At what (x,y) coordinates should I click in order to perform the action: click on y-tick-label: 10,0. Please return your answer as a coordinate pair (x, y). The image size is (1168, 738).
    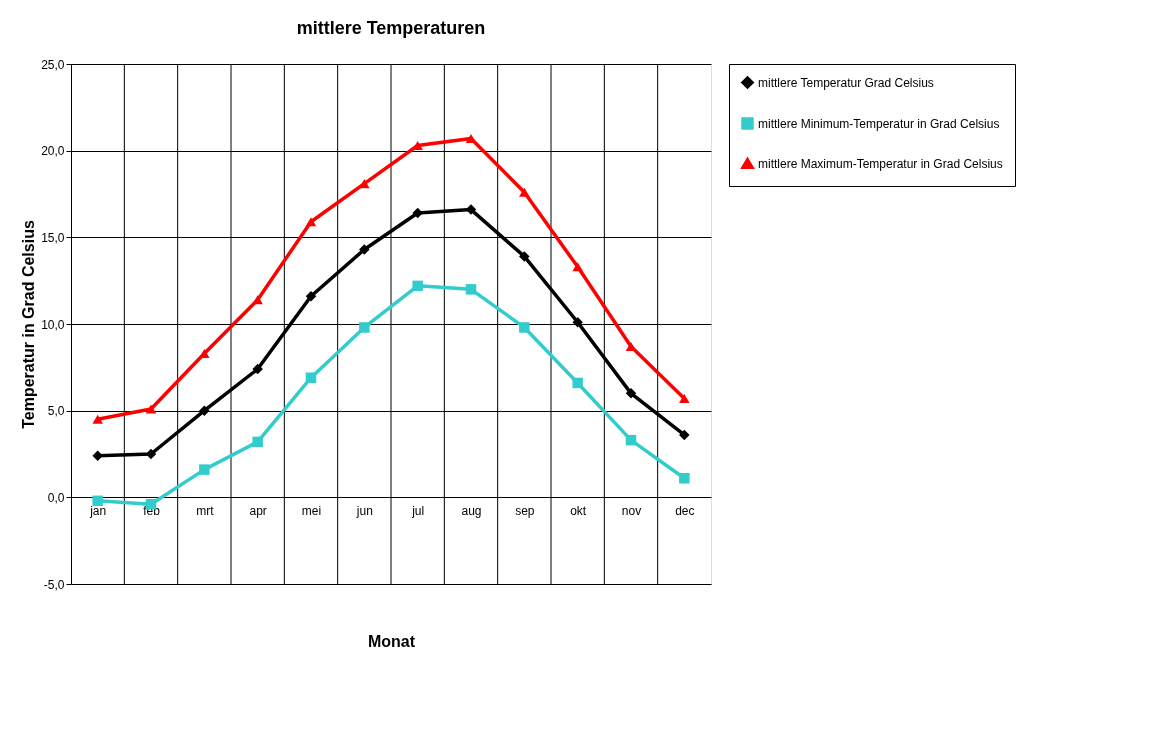
    Looking at the image, I should click on (53, 324).